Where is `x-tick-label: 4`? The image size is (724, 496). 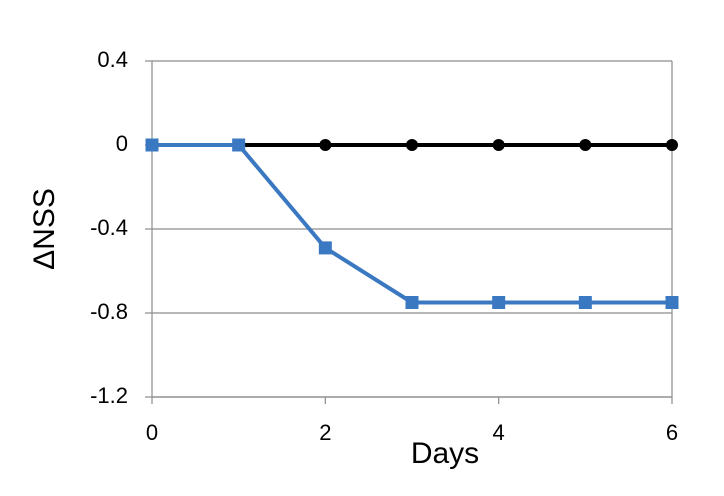 x-tick-label: 4 is located at coordinates (499, 432).